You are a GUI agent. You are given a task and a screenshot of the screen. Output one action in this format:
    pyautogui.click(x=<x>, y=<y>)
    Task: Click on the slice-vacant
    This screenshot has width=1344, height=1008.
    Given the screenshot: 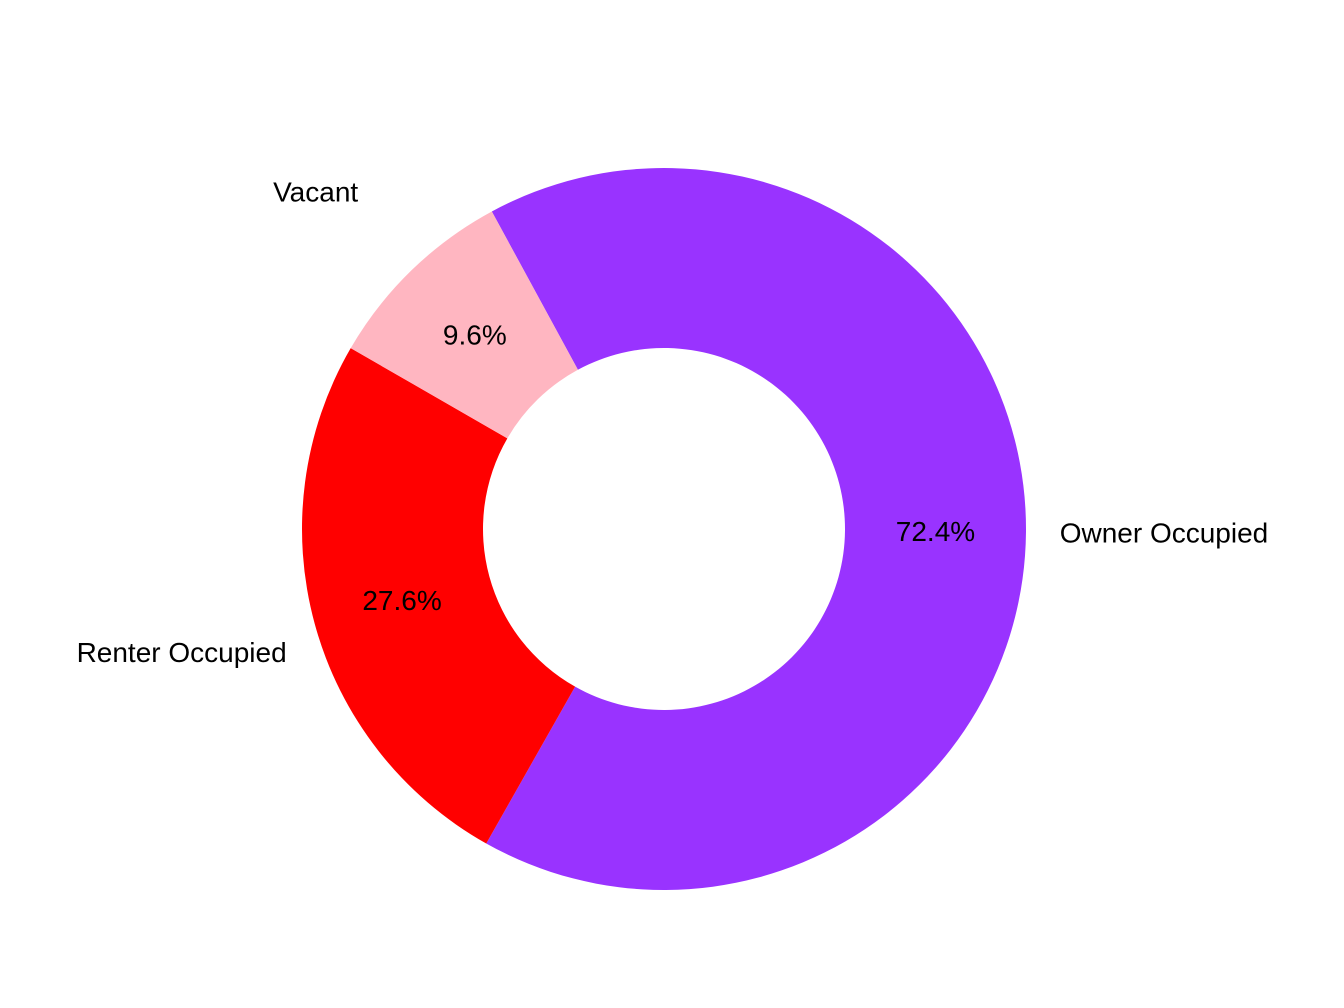 What is the action you would take?
    pyautogui.click(x=464, y=325)
    